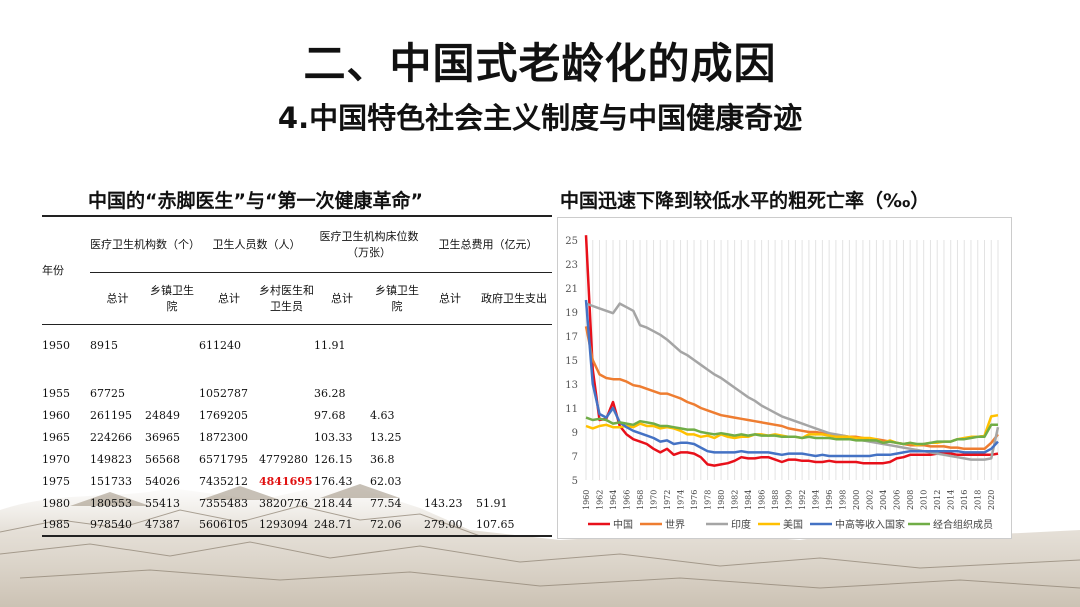  What do you see at coordinates (571, 313) in the screenshot?
I see `y-tick-label: 19` at bounding box center [571, 313].